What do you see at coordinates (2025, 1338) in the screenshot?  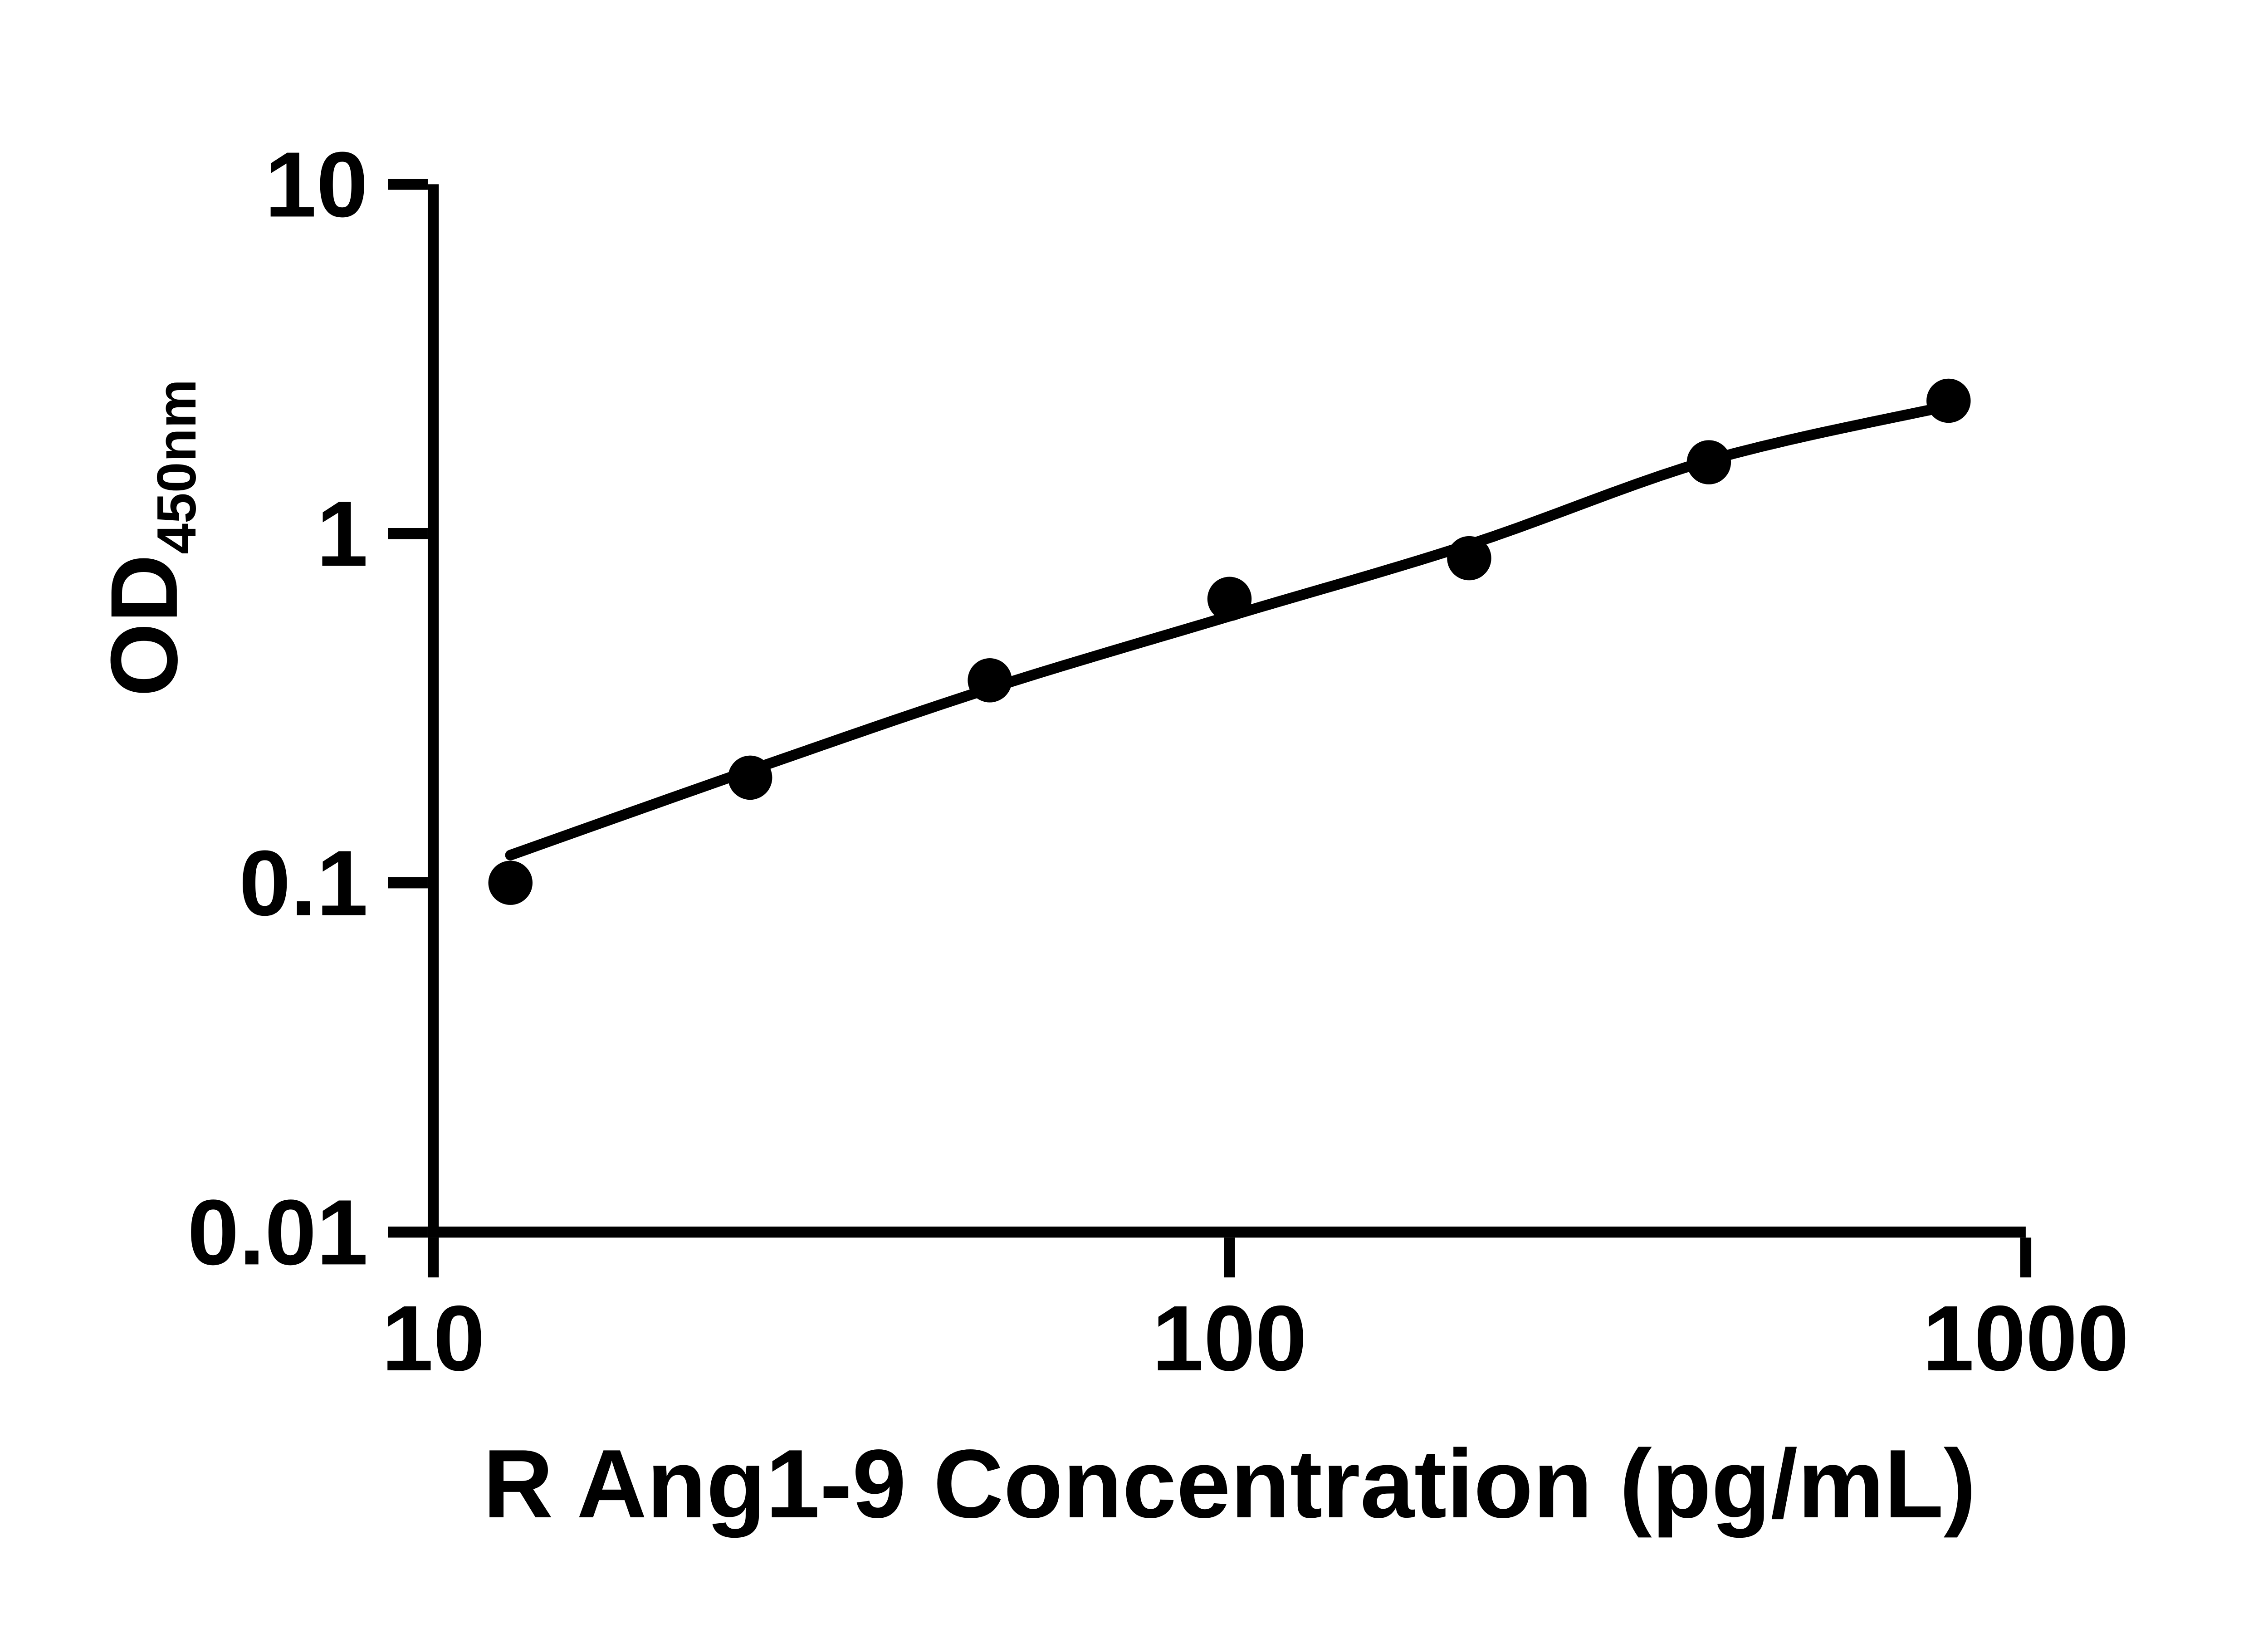 I see `x-tick-label: 1000` at bounding box center [2025, 1338].